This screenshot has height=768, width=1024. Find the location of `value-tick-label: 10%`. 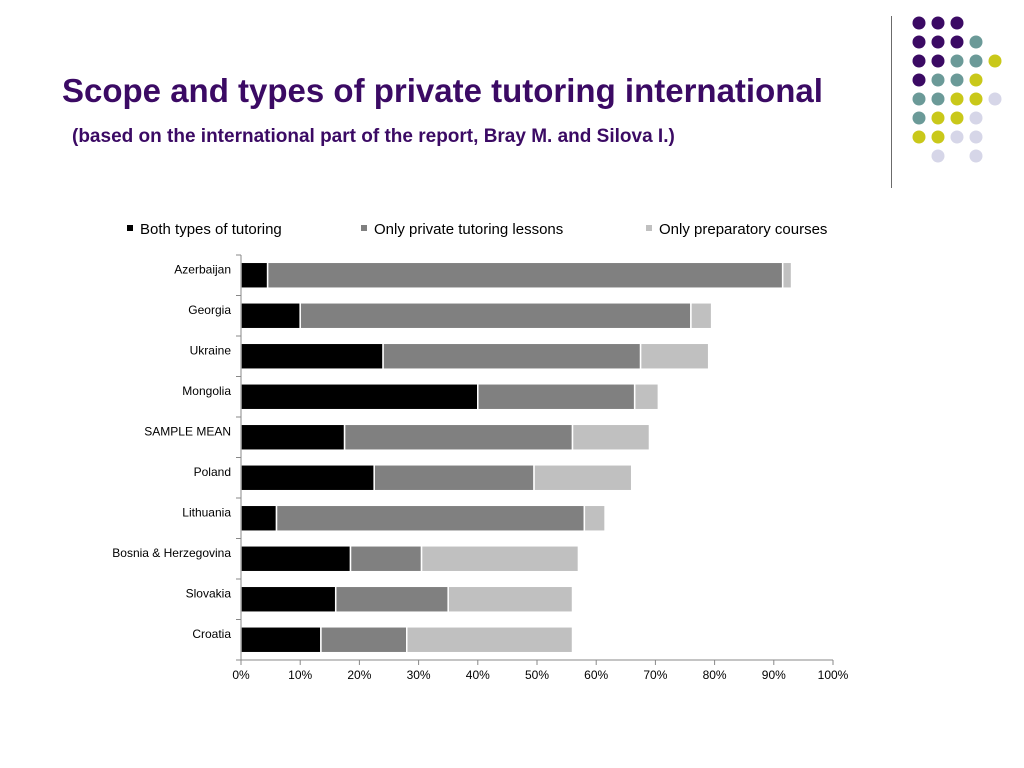

value-tick-label: 10% is located at coordinates (300, 675).